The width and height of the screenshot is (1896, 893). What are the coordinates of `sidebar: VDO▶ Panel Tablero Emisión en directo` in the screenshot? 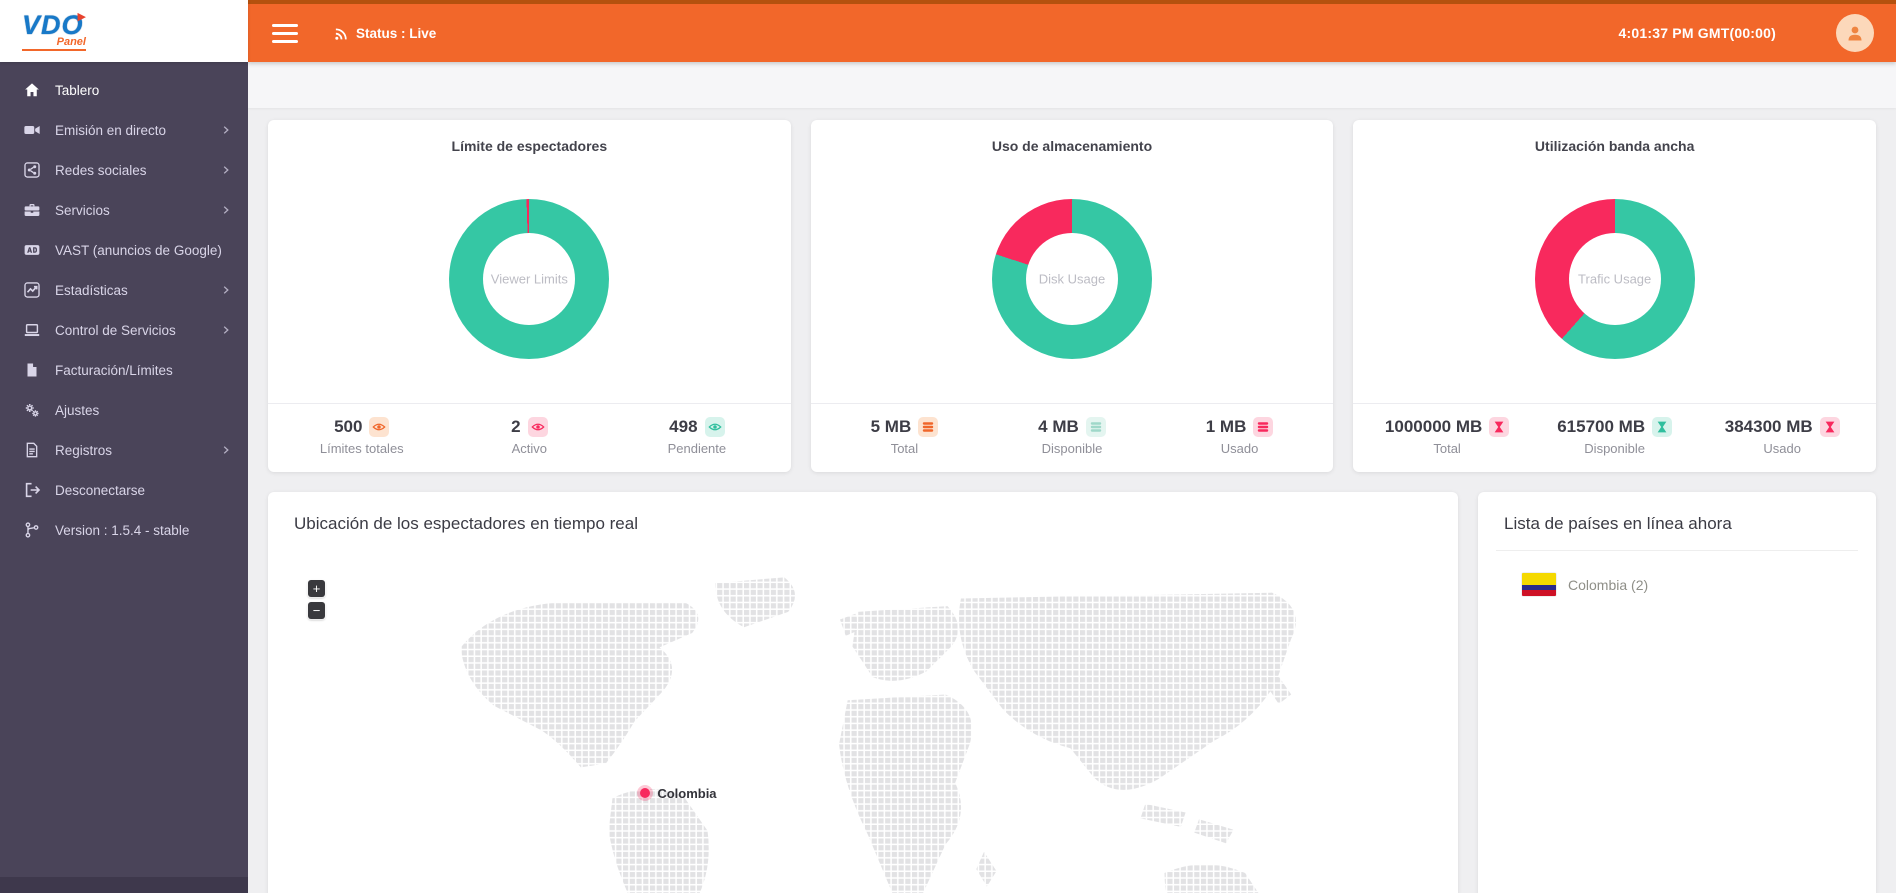 It's located at (124, 446).